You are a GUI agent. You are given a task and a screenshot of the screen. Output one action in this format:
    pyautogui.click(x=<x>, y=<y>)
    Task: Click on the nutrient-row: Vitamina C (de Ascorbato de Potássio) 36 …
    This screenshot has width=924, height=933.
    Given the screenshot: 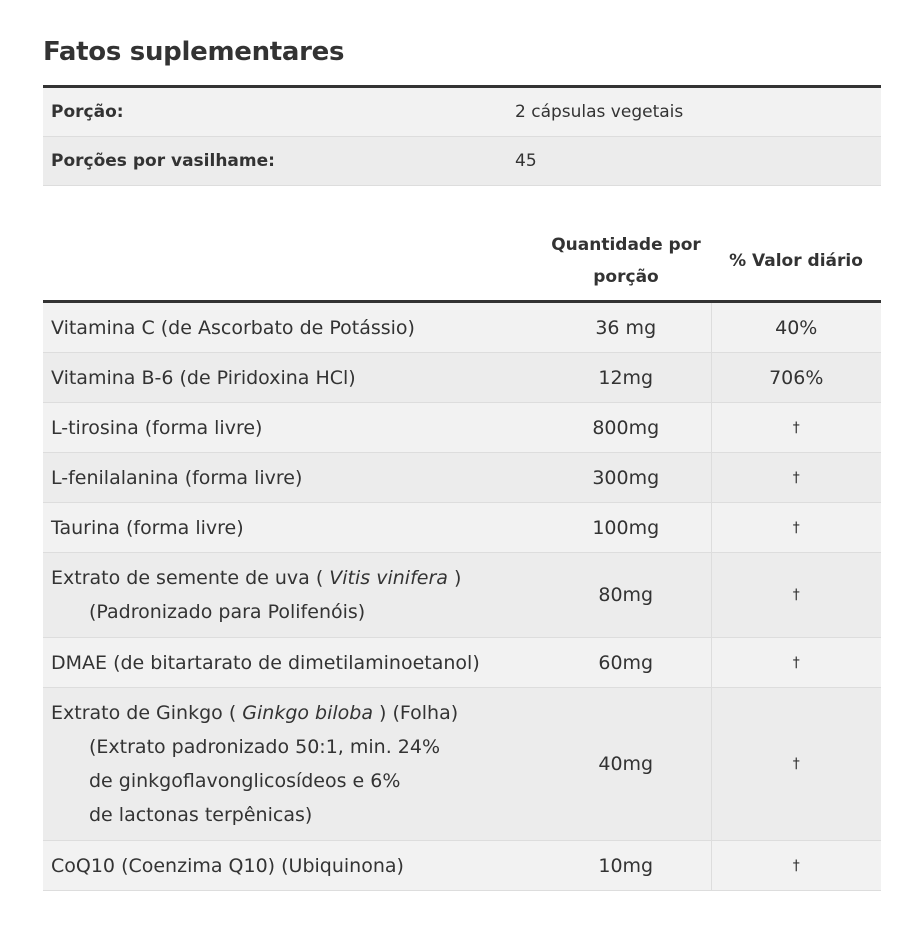 What is the action you would take?
    pyautogui.click(x=462, y=327)
    